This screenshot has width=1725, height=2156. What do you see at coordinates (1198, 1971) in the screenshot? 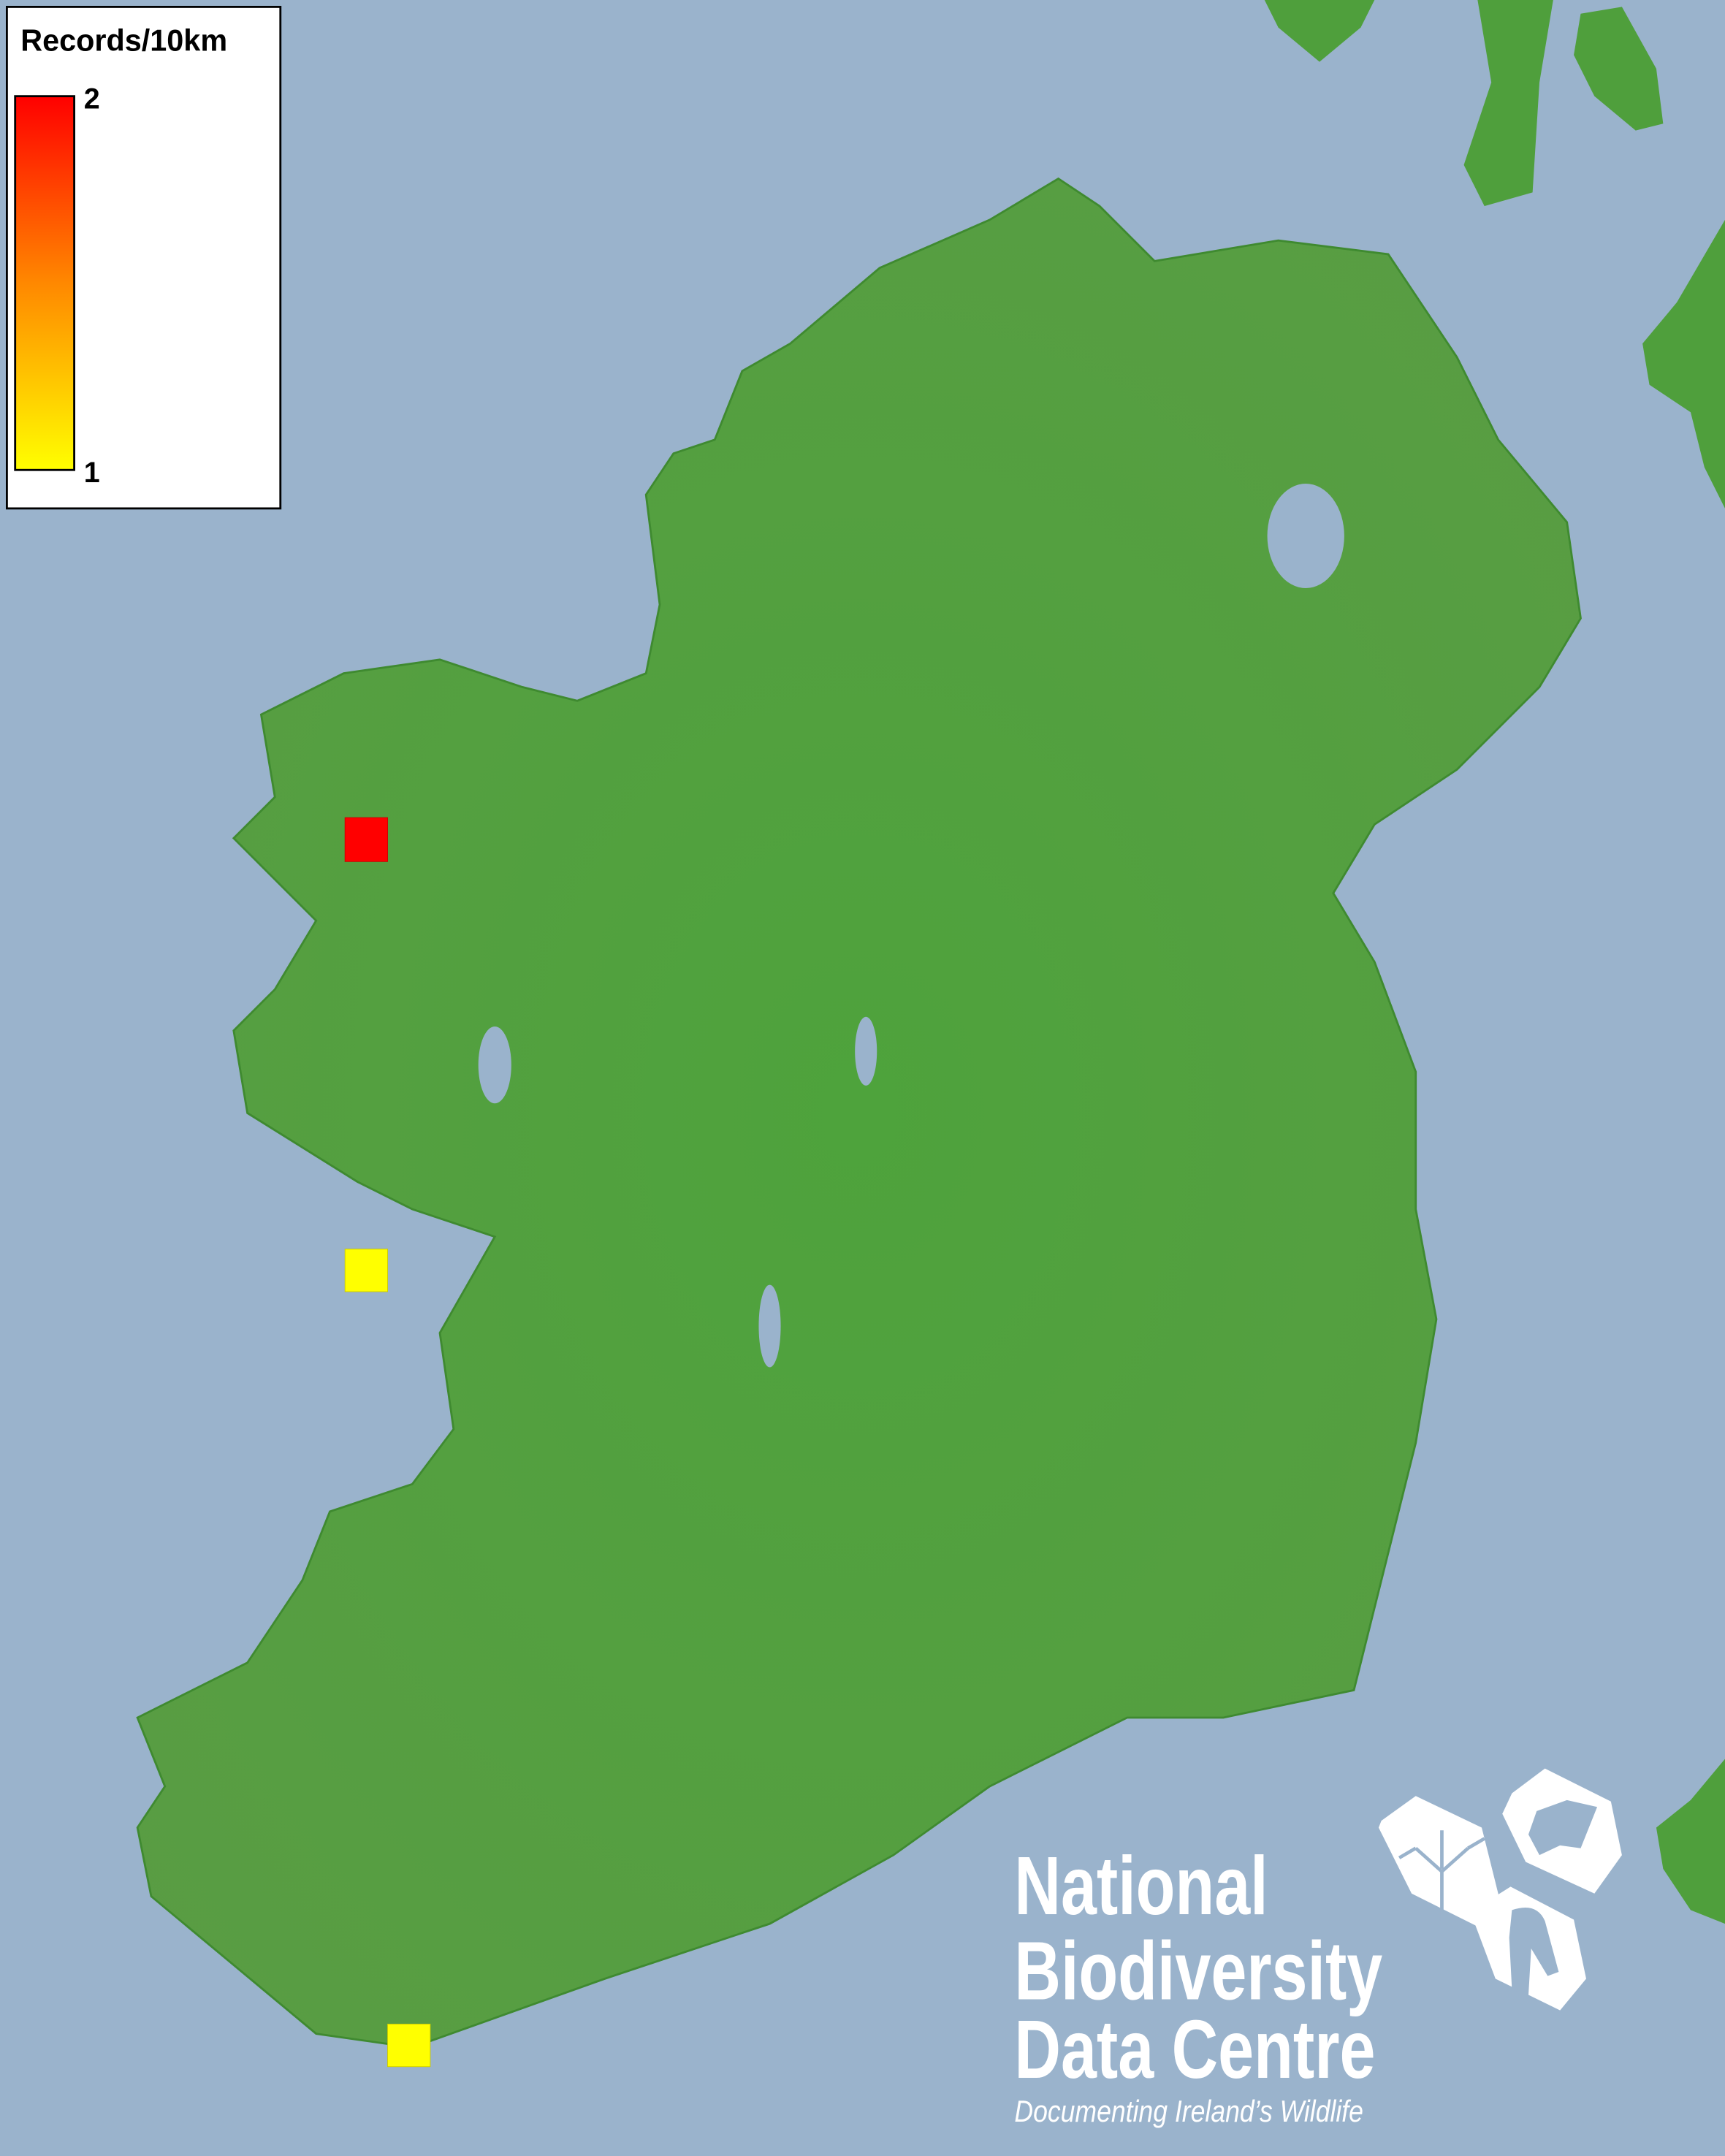
I see `logo-line-biodiversity: Biodiversity` at bounding box center [1198, 1971].